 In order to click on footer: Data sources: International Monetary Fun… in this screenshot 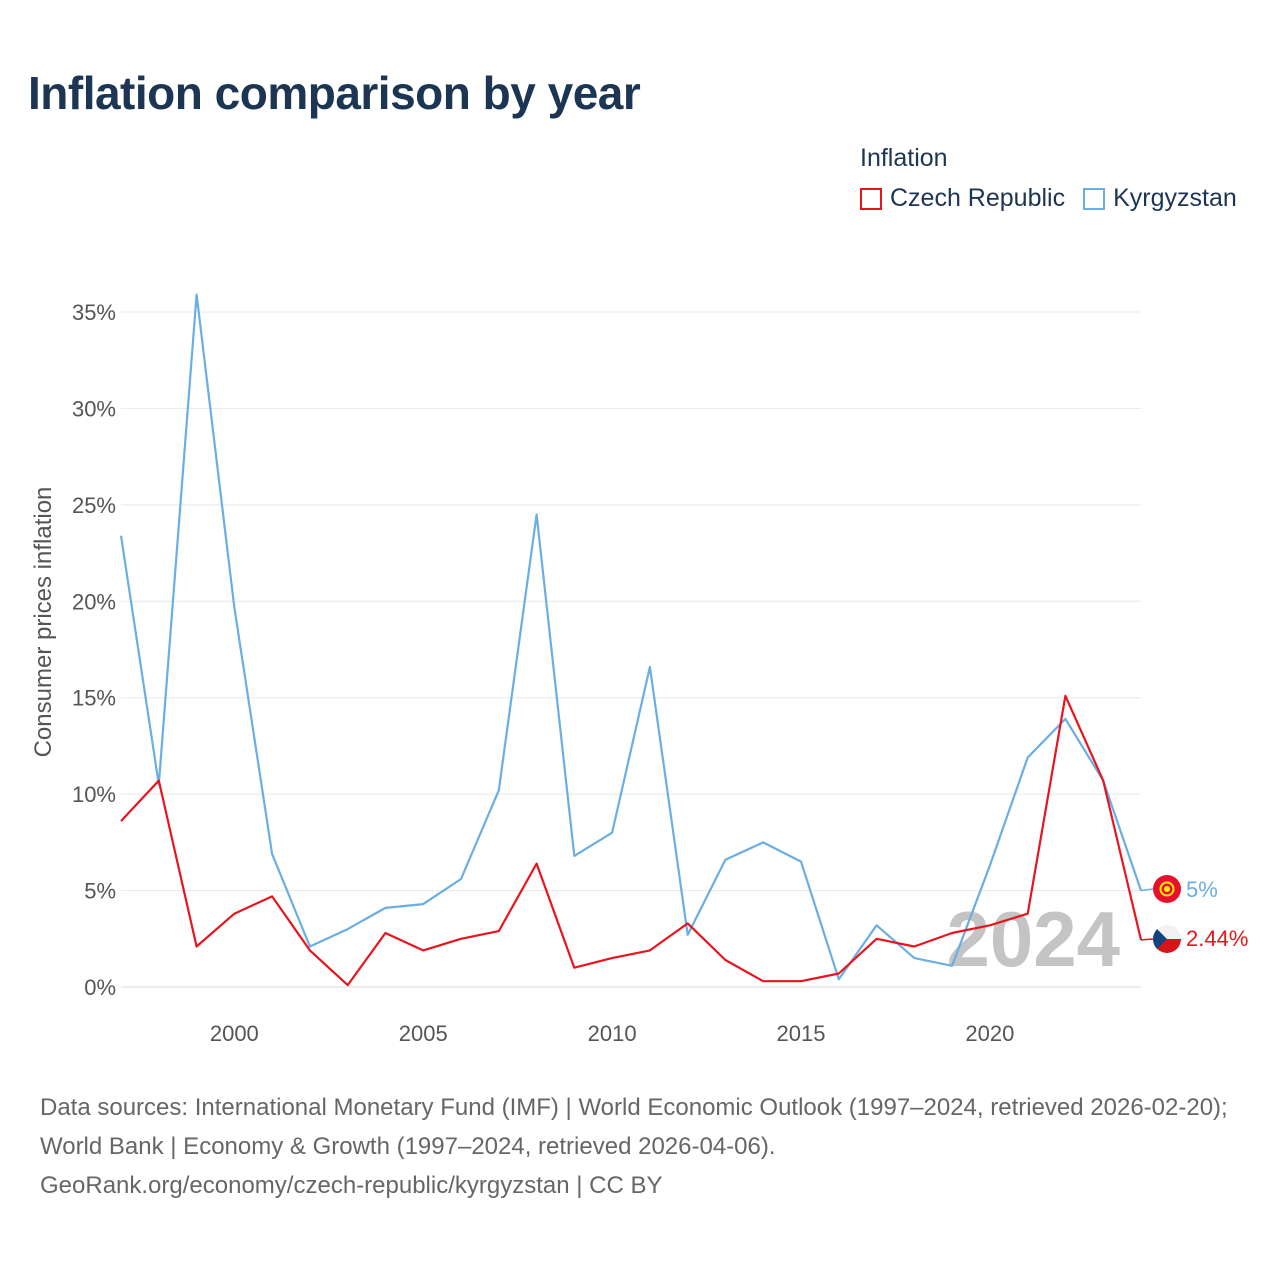, I will do `click(645, 1146)`.